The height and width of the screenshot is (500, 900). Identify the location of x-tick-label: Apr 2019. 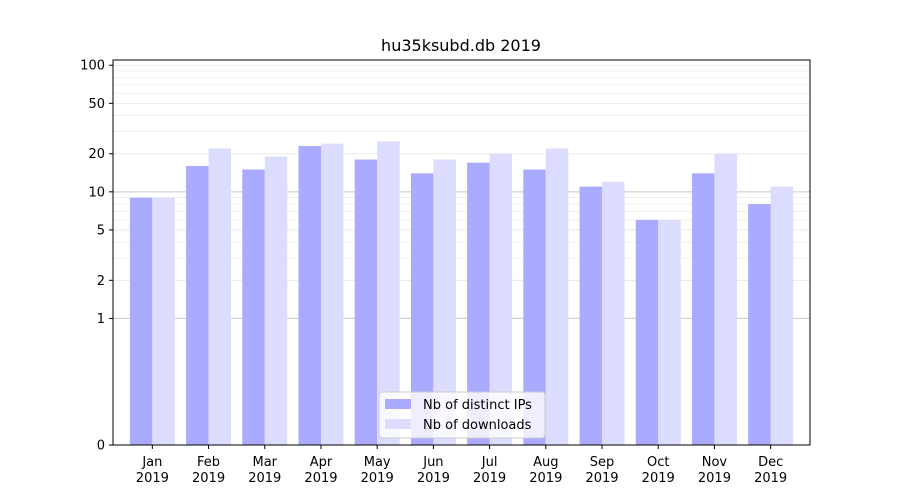
(320, 470).